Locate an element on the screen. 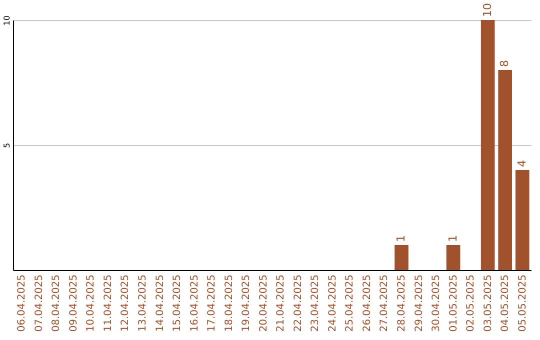 The width and height of the screenshot is (540, 340). x-tick-label: 06.04.2025 is located at coordinates (22, 303).